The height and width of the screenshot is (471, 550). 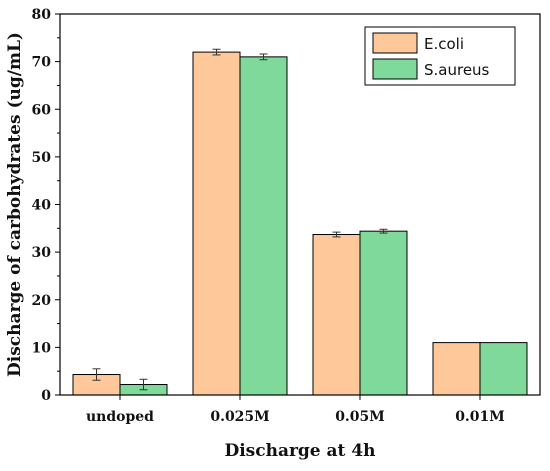 I want to click on y-tick-label: 0, so click(x=46, y=396).